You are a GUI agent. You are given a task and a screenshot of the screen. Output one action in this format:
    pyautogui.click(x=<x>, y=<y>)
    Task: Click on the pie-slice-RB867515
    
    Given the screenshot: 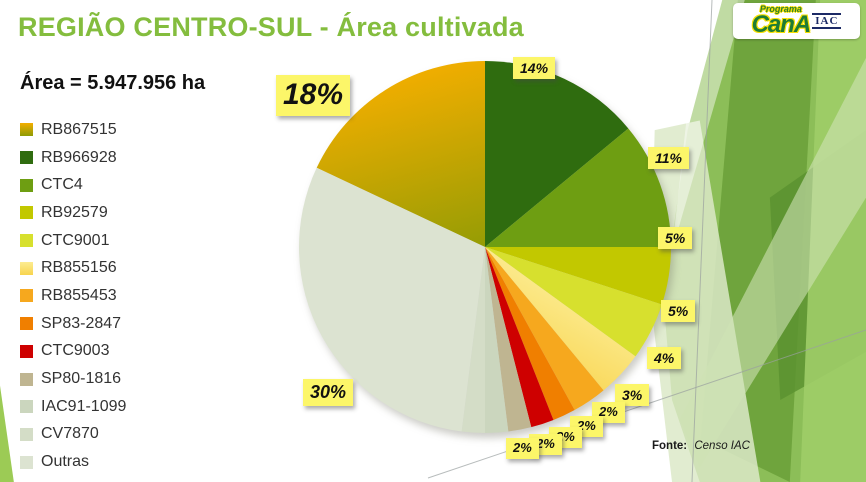 What is the action you would take?
    pyautogui.click(x=400, y=154)
    